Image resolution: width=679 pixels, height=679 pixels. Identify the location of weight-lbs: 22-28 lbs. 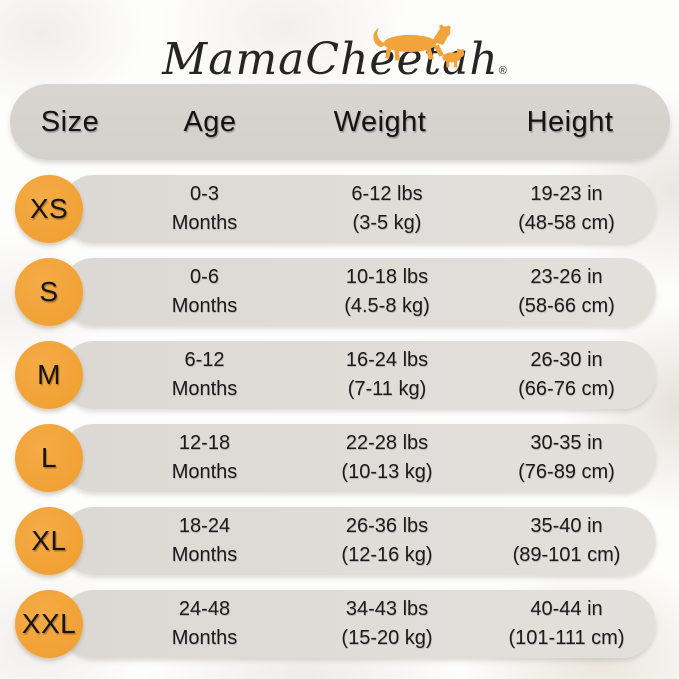
(387, 443).